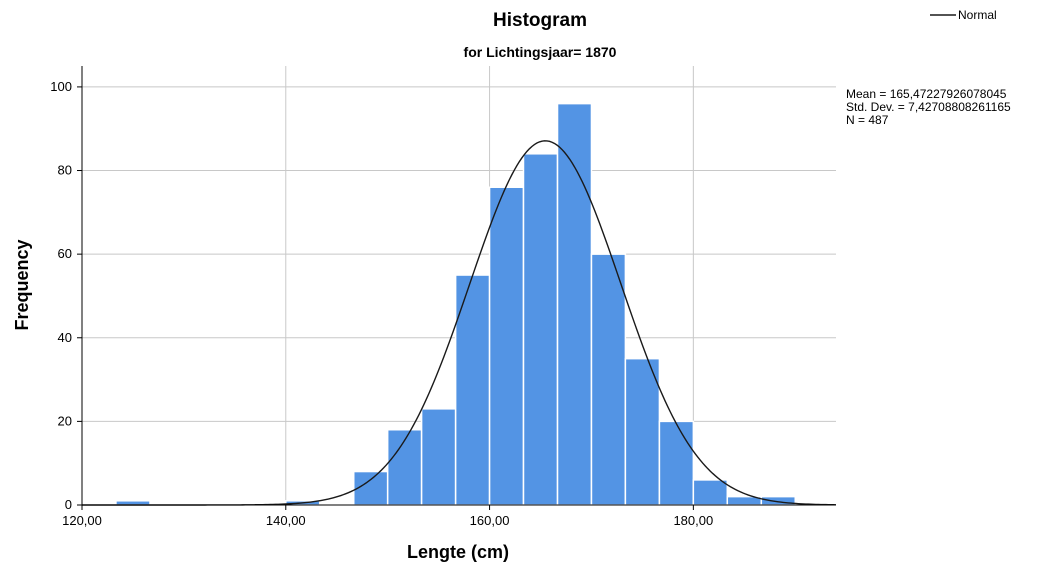  Describe the element at coordinates (22, 284) in the screenshot. I see `y-axis-label: Frequency` at that location.